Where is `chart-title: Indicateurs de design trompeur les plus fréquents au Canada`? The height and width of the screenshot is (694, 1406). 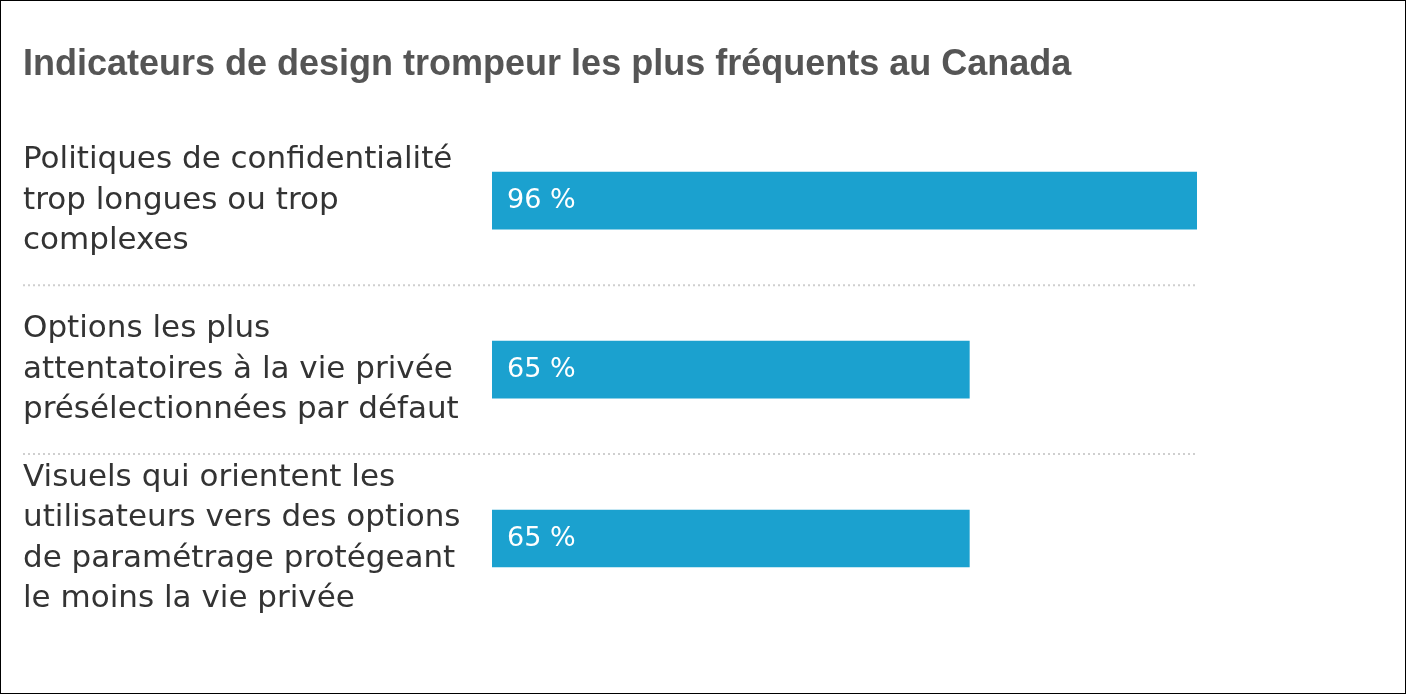
chart-title: Indicateurs de design trompeur les plus fréquents au Canada is located at coordinates (548, 62).